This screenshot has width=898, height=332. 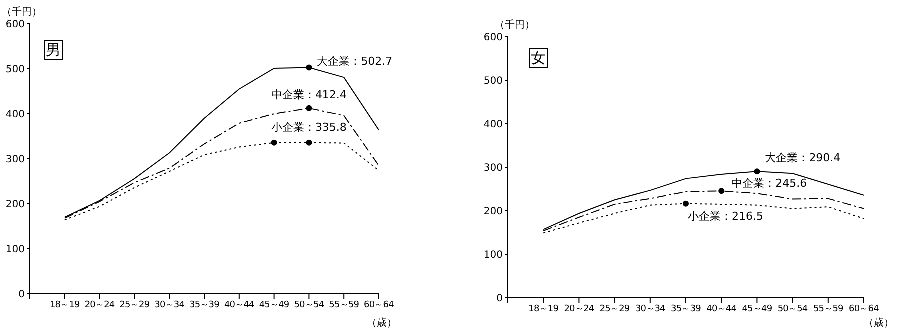 What do you see at coordinates (309, 95) in the screenshot?
I see `annotation: 中企業：412.4` at bounding box center [309, 95].